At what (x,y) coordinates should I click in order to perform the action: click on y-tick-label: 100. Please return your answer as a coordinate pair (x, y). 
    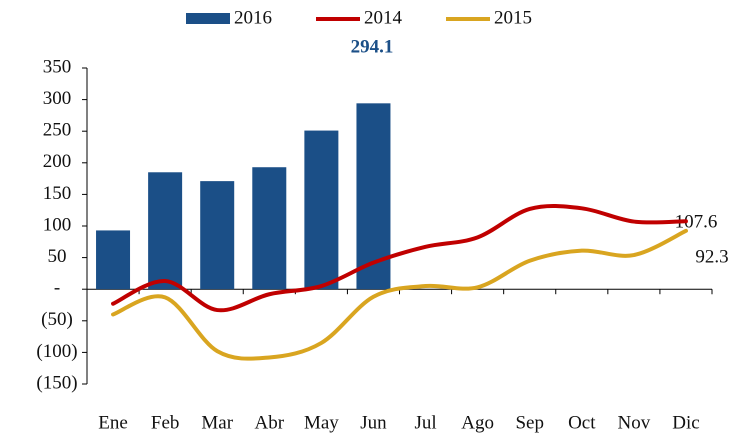
    Looking at the image, I should click on (57, 224).